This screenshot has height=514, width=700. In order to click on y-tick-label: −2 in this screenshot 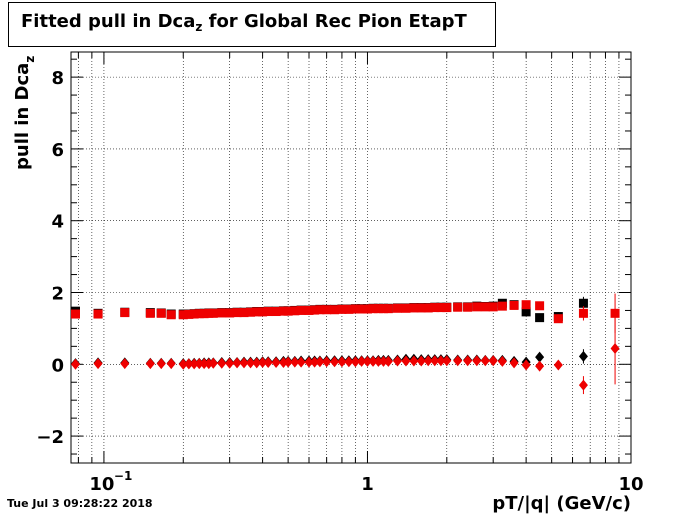, I will do `click(50, 437)`.